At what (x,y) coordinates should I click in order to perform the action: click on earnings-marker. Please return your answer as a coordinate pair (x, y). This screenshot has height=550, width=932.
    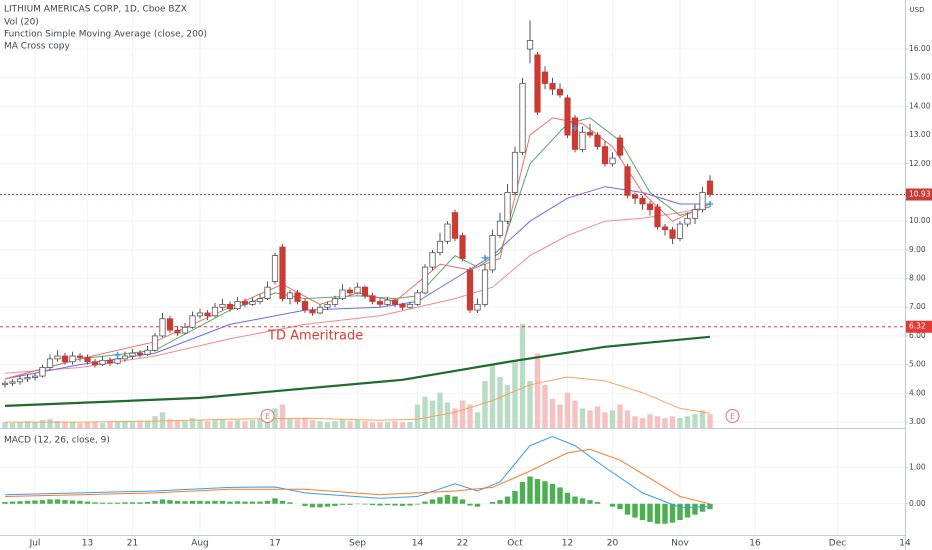
    Looking at the image, I should click on (732, 416).